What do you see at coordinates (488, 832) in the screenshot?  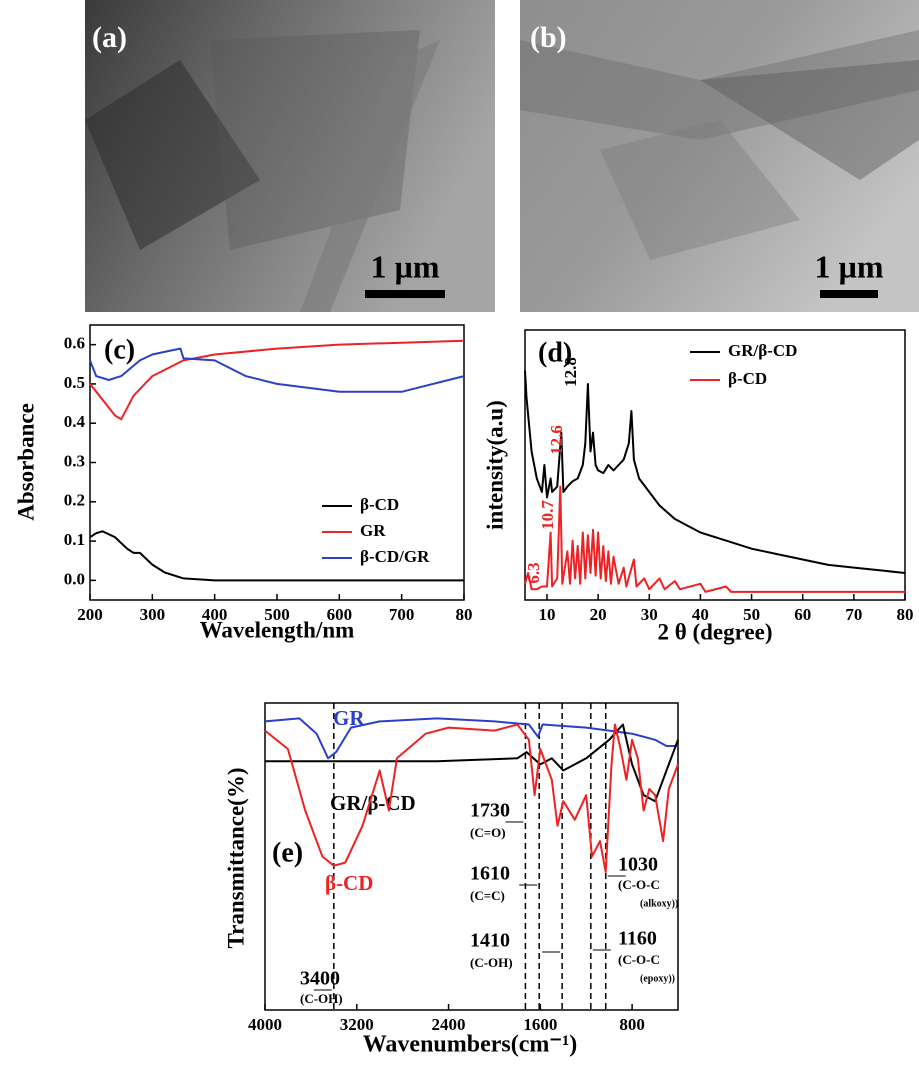 I see `bond-label: (C=O)` at bounding box center [488, 832].